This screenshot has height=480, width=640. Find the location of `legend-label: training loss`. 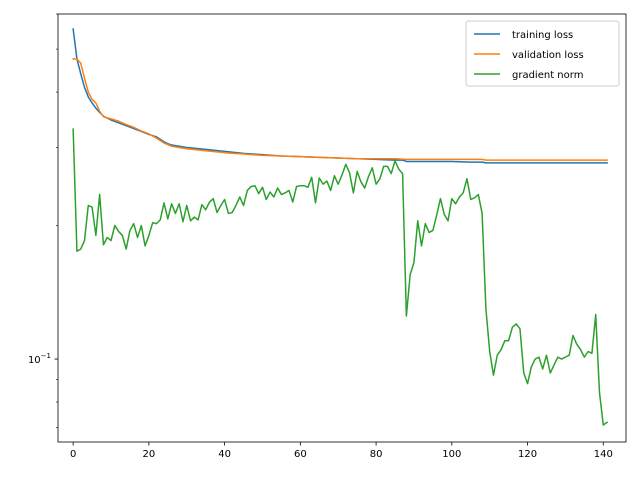

legend-label: training loss is located at coordinates (542, 35).